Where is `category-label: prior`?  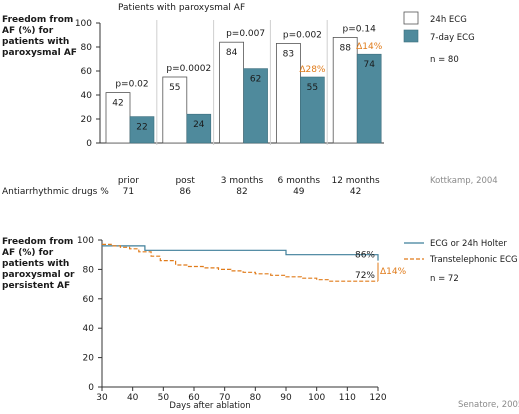 category-label: prior is located at coordinates (128, 181).